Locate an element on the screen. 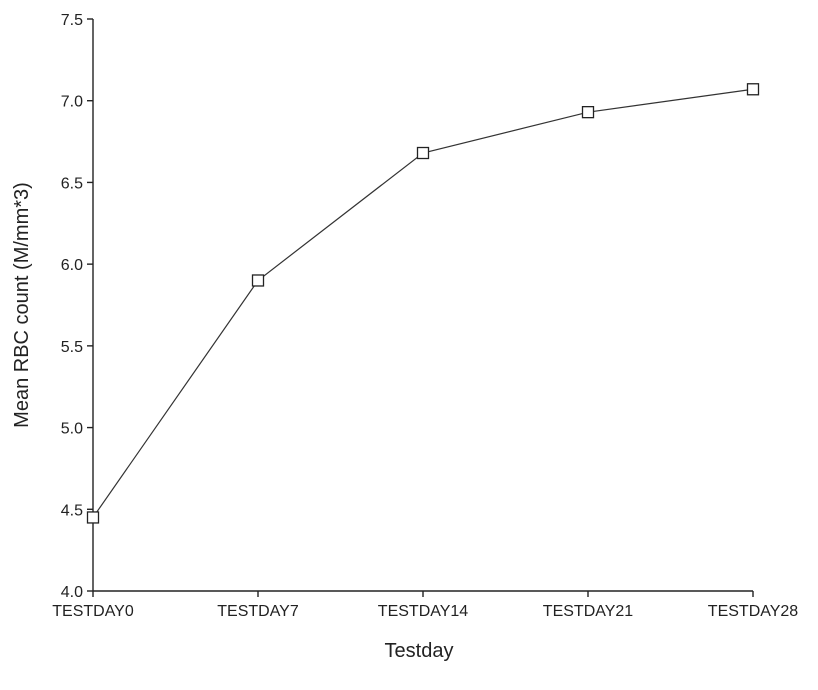 The image size is (818, 690). x-tick-label: TESTDAY0 is located at coordinates (93, 611).